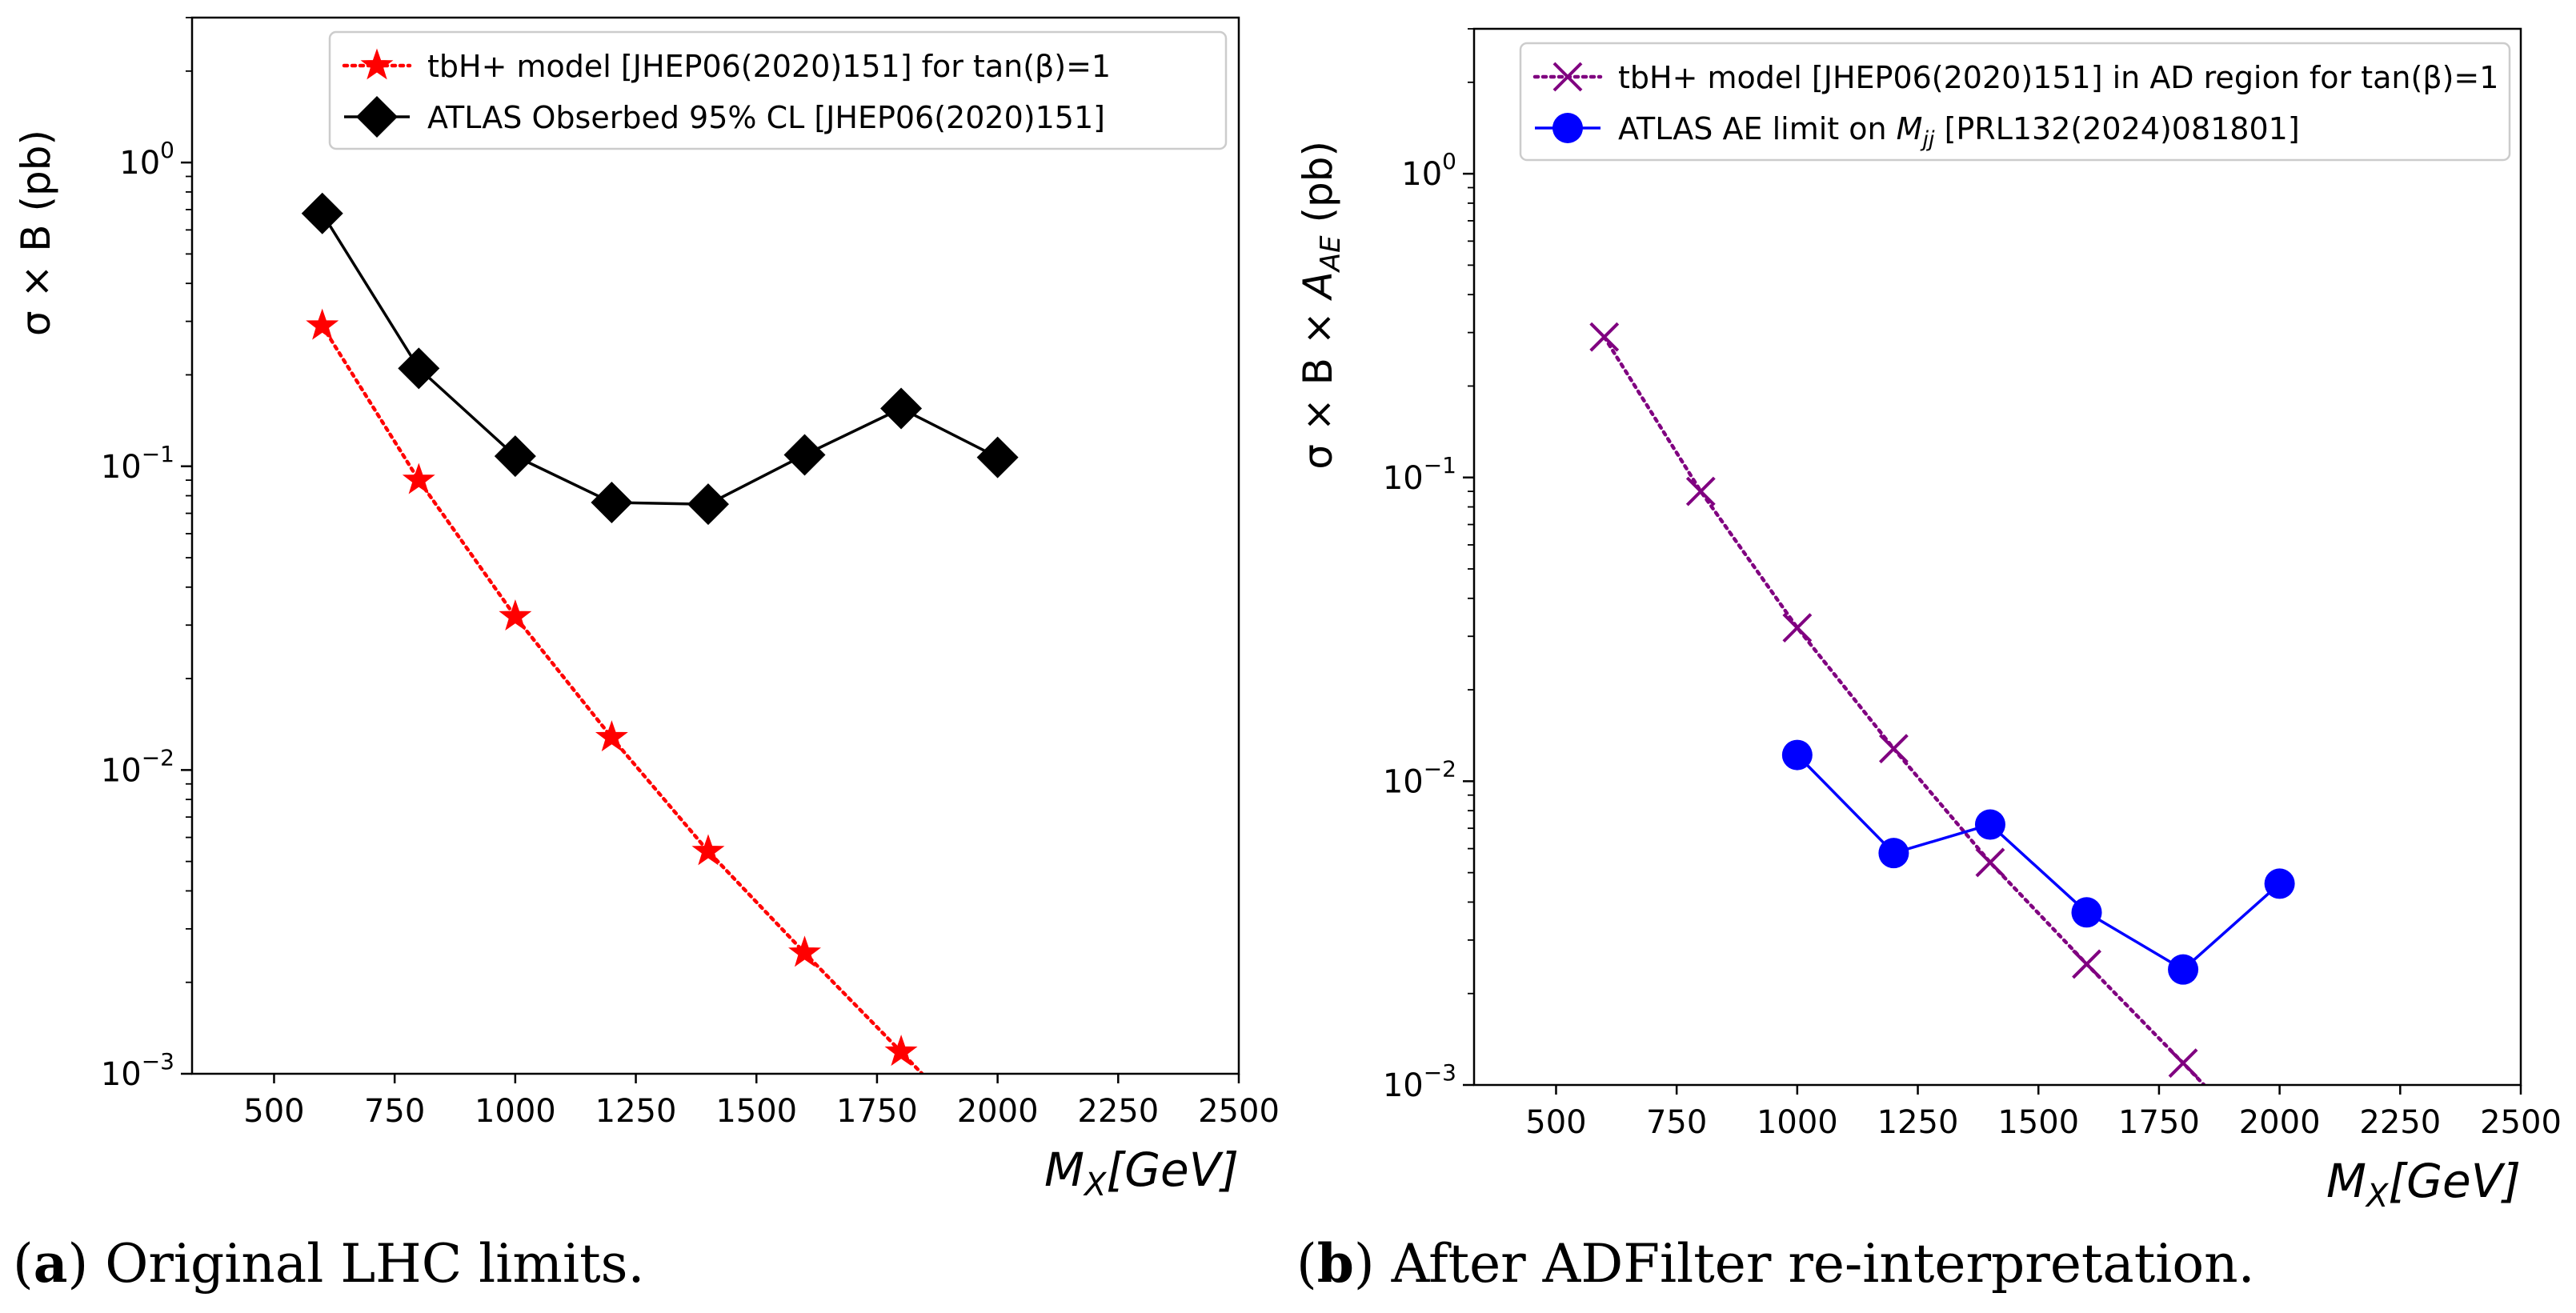 The width and height of the screenshot is (2576, 1313). I want to click on ytick-label-b-0: 10⁻³, so click(1419, 1081).